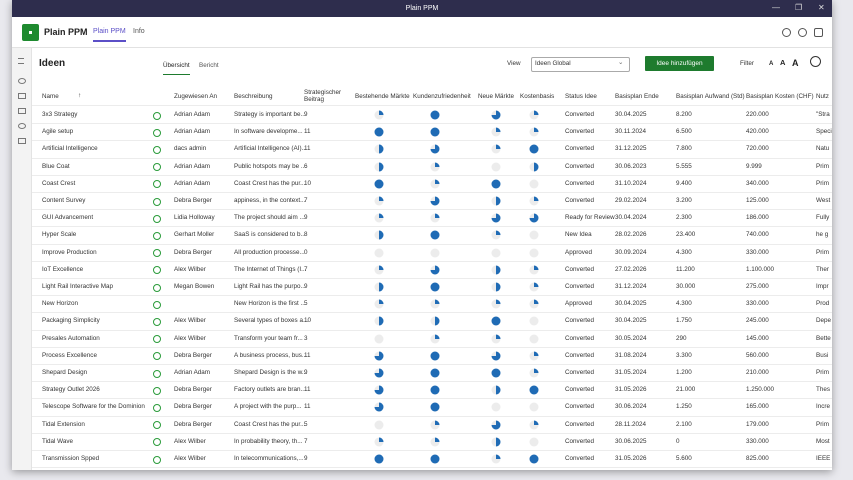  Describe the element at coordinates (802, 32) in the screenshot. I see `globe-icon` at that location.